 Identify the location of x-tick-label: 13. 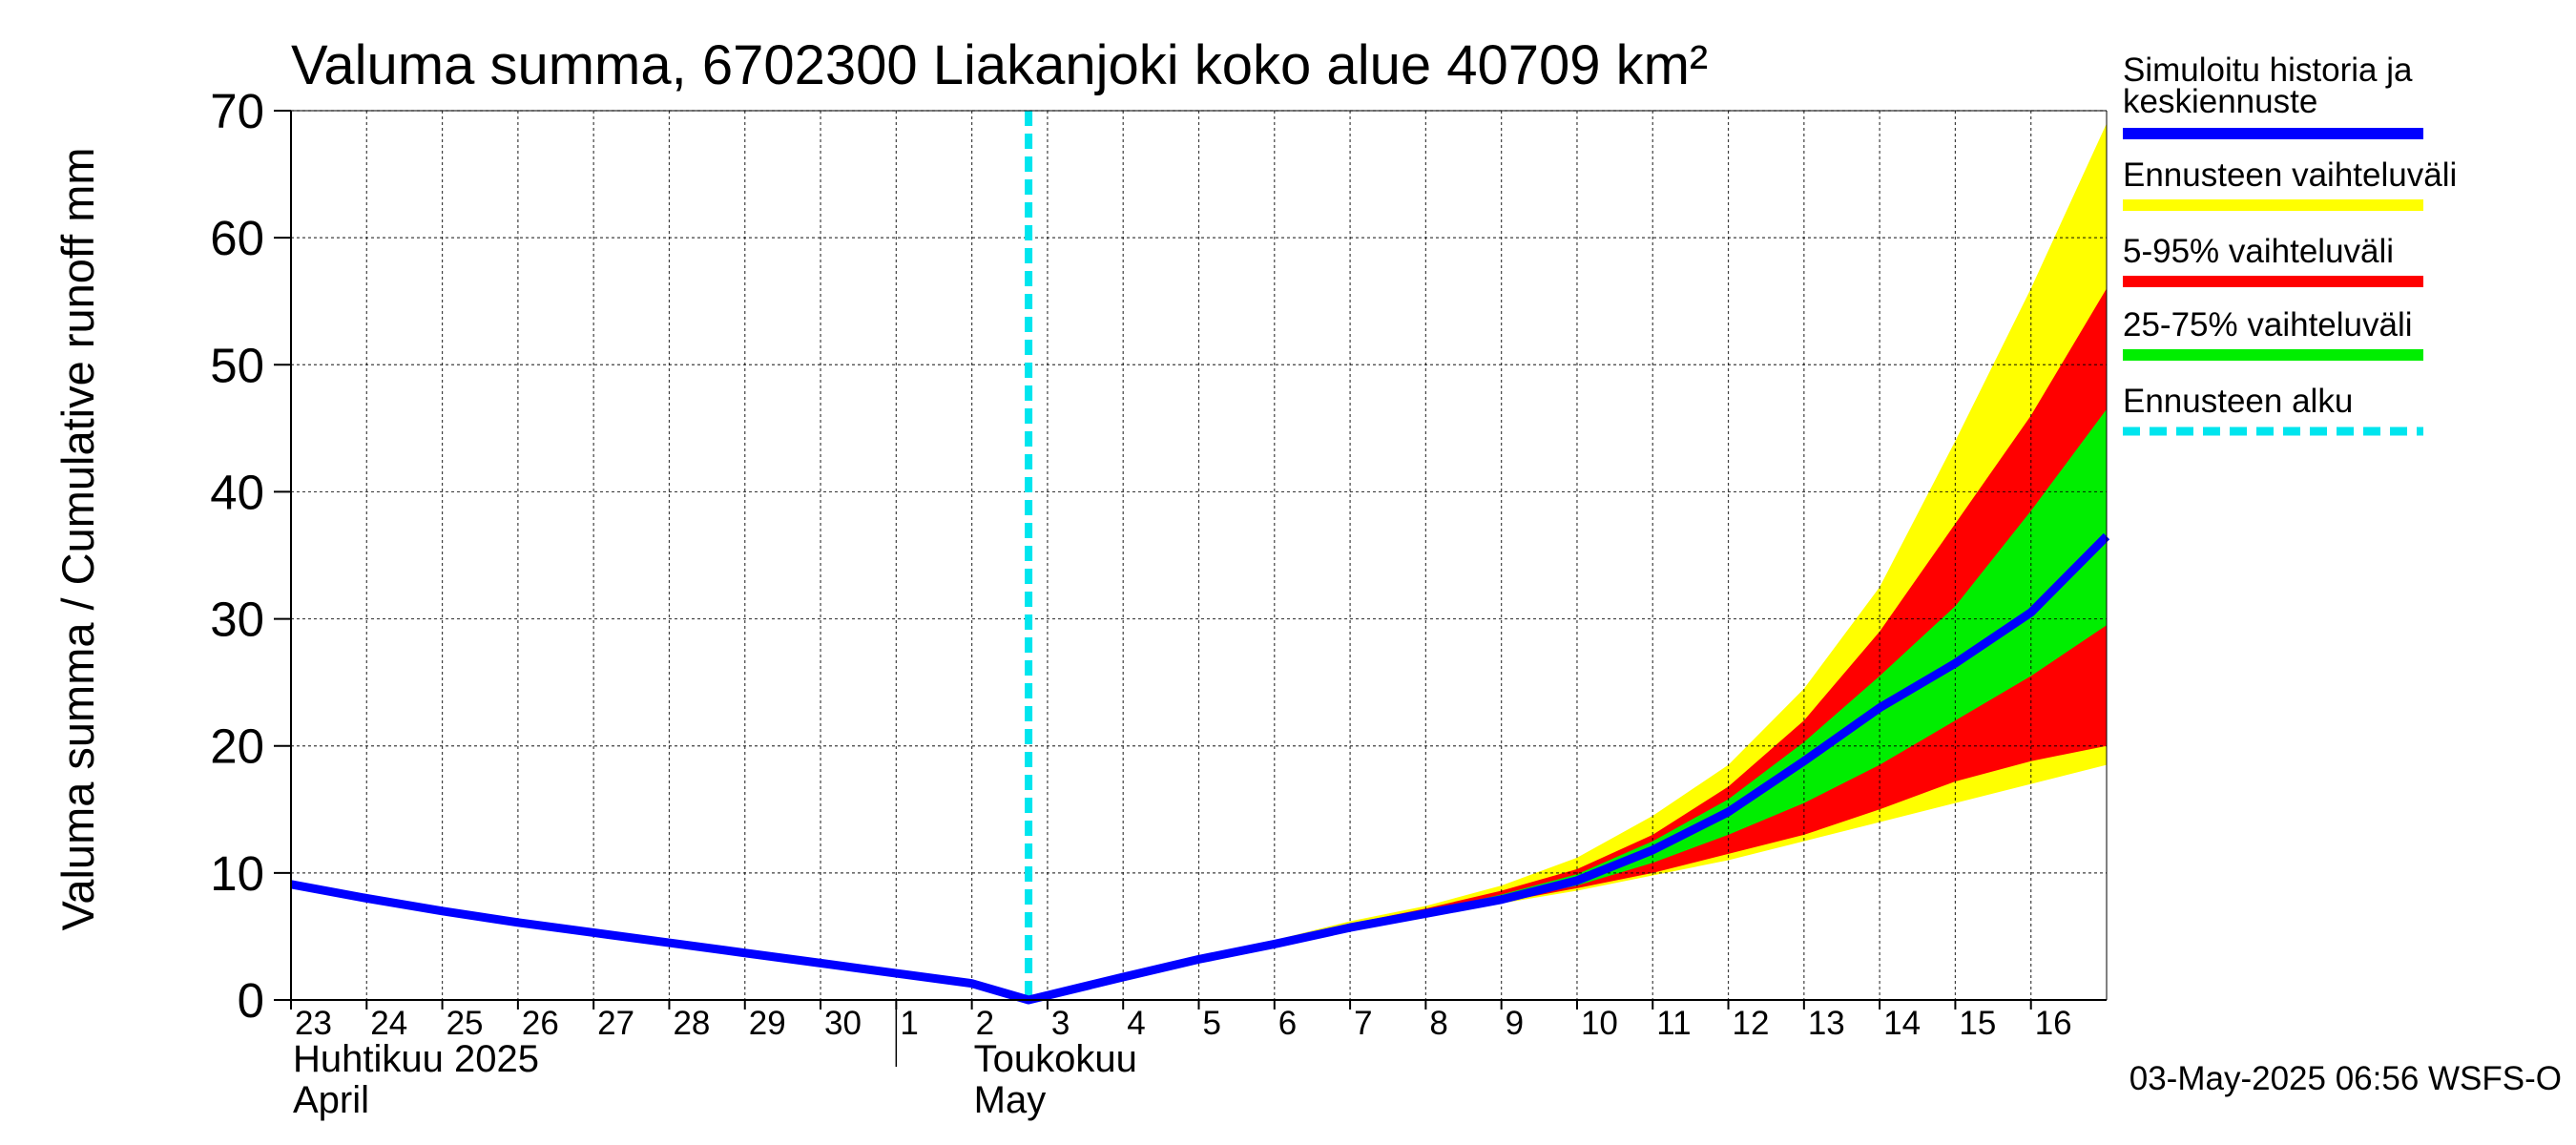
(1826, 1023).